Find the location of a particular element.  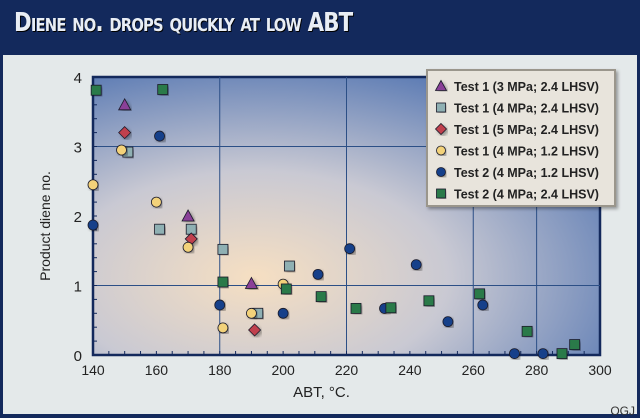

x-tick-label: 260 is located at coordinates (474, 370).